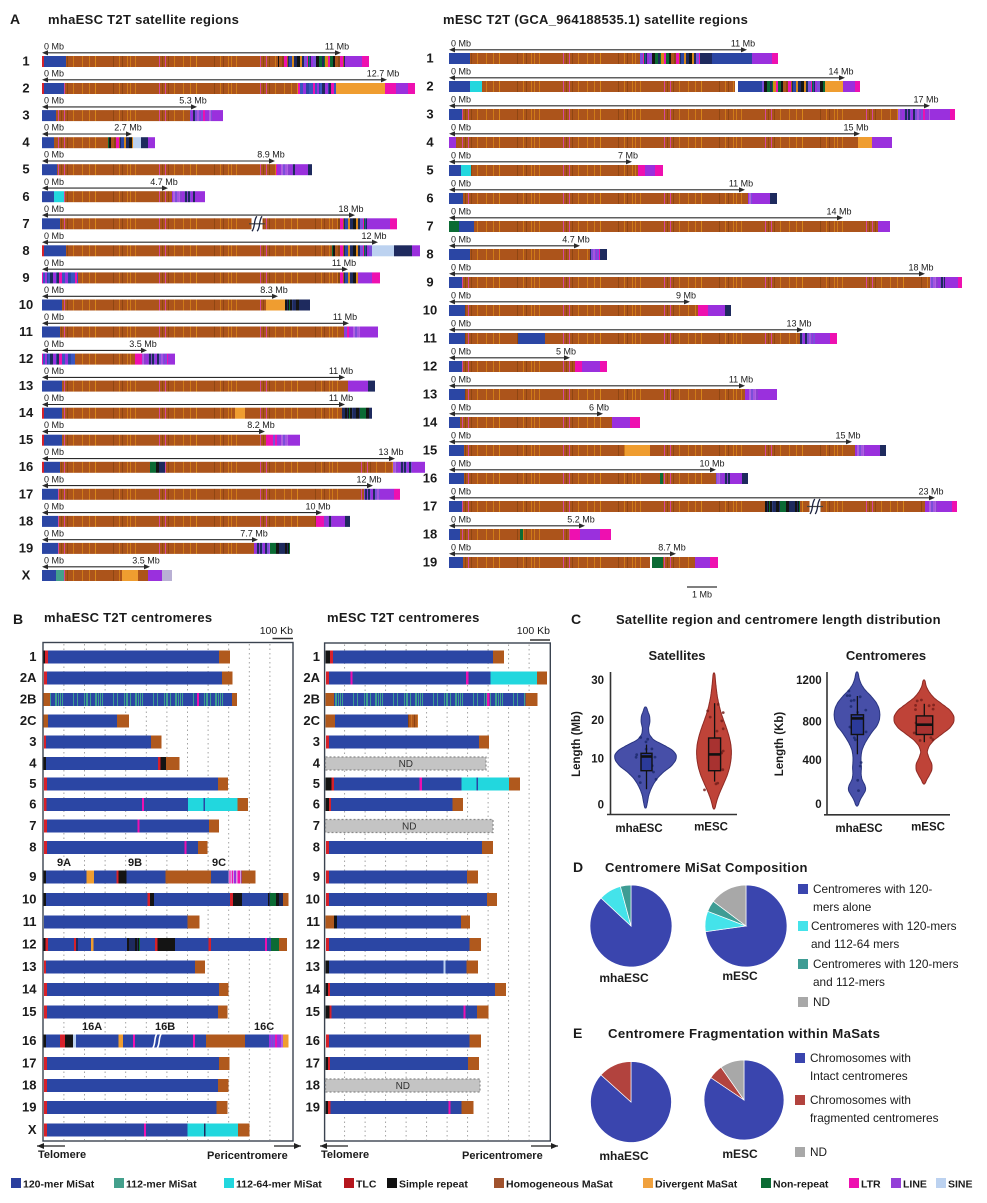 This screenshot has height=1203, width=987. What do you see at coordinates (886, 964) in the screenshot?
I see `svg-text: Centromeres with 120-mers` at bounding box center [886, 964].